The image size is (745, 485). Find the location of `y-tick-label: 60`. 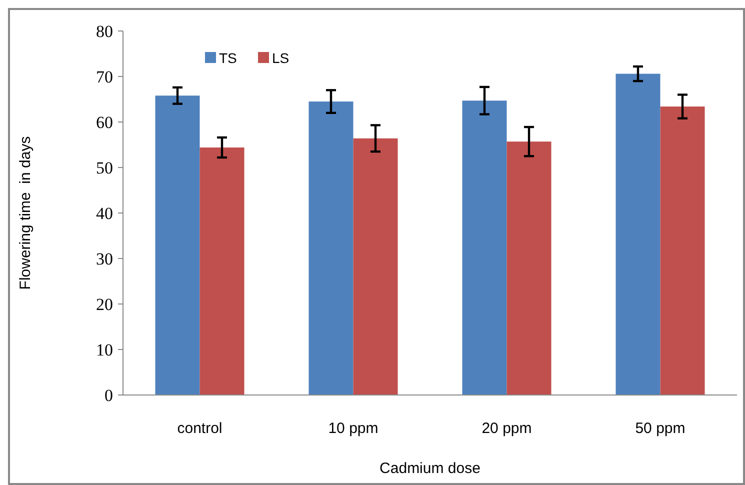

y-tick-label: 60 is located at coordinates (104, 122).